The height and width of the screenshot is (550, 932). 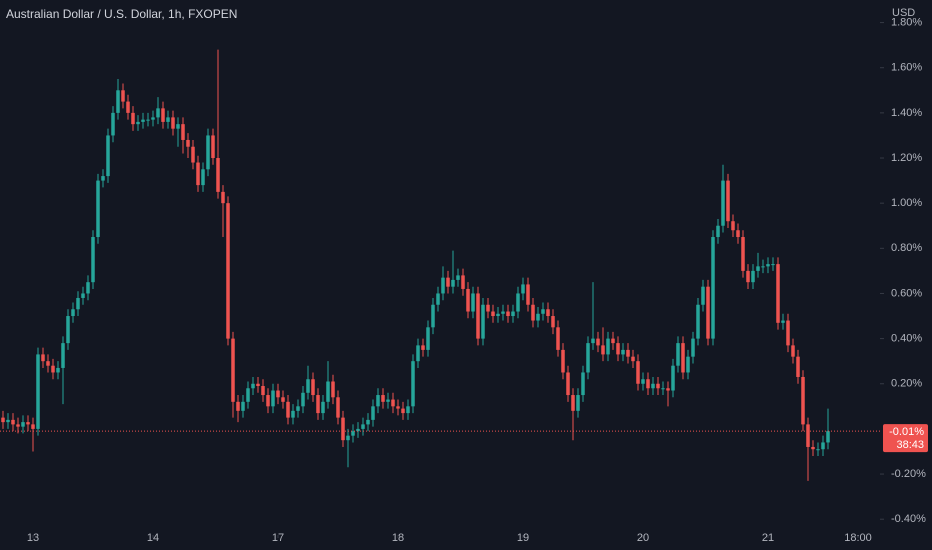 I want to click on y-tick-label: 1.40%, so click(x=906, y=113).